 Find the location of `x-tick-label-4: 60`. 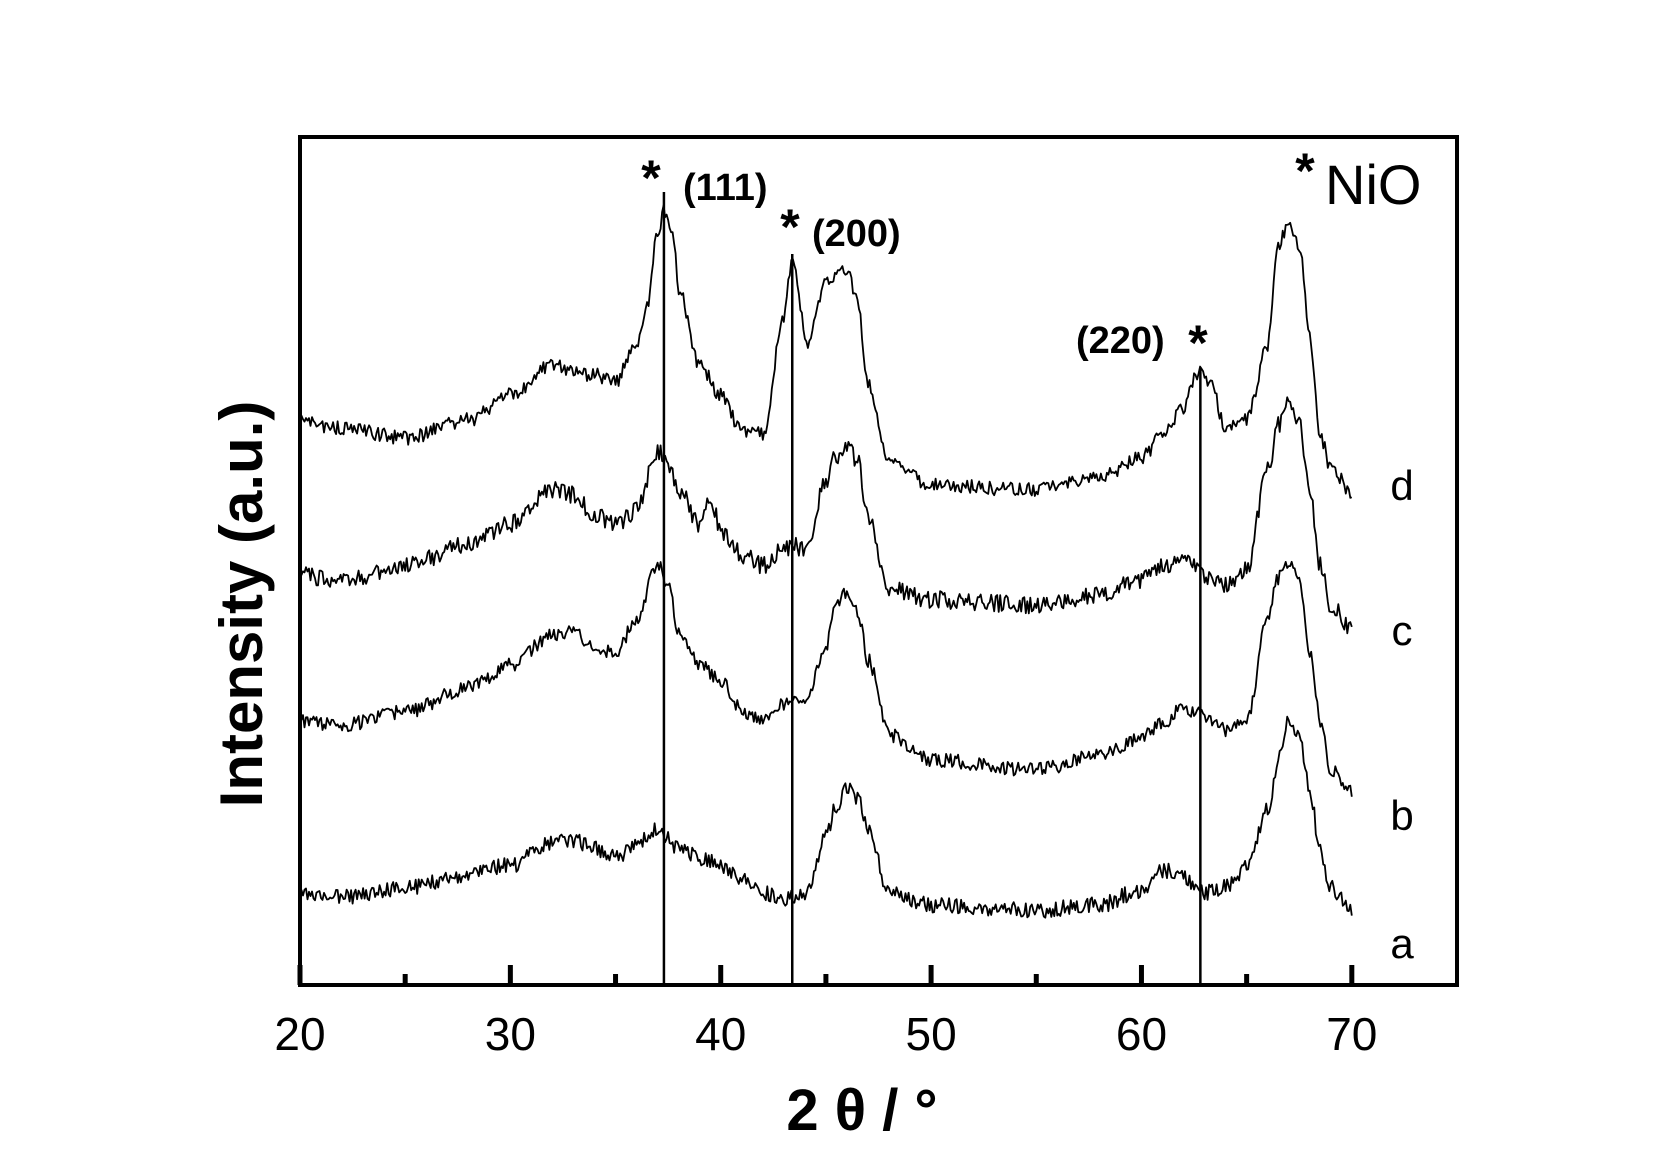

x-tick-label-4: 60 is located at coordinates (1141, 1034).